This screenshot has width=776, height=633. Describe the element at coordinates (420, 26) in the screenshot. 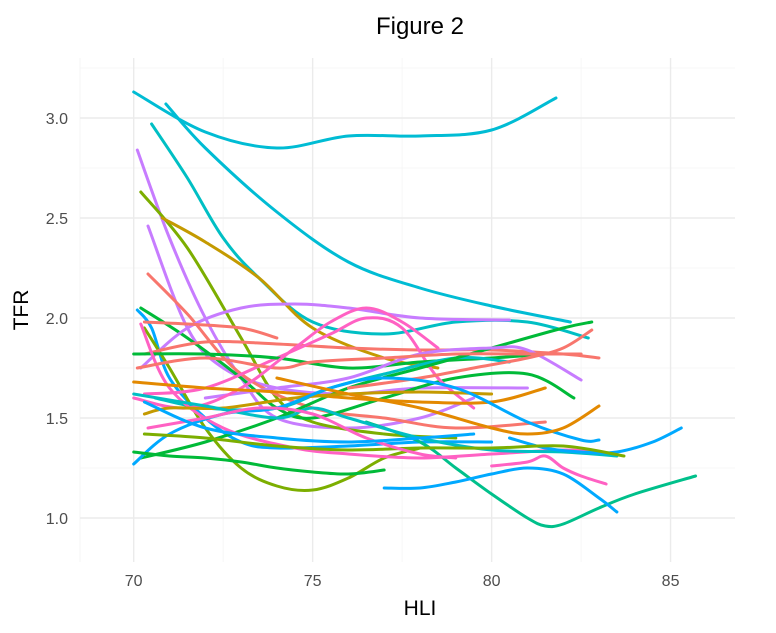

I see `chart-title: Figure 2` at that location.